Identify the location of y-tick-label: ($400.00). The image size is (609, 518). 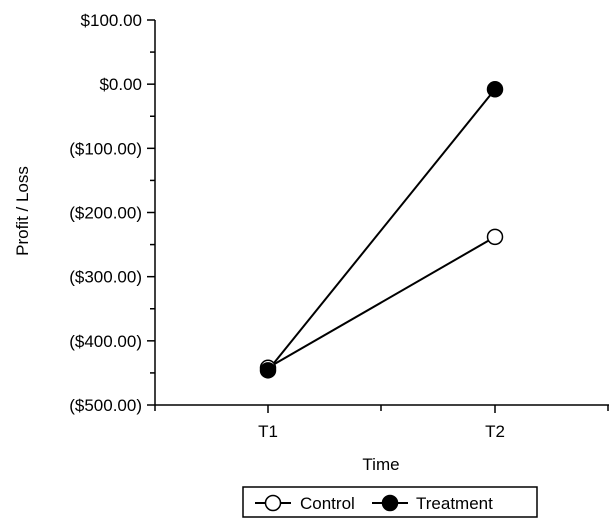
(105, 341).